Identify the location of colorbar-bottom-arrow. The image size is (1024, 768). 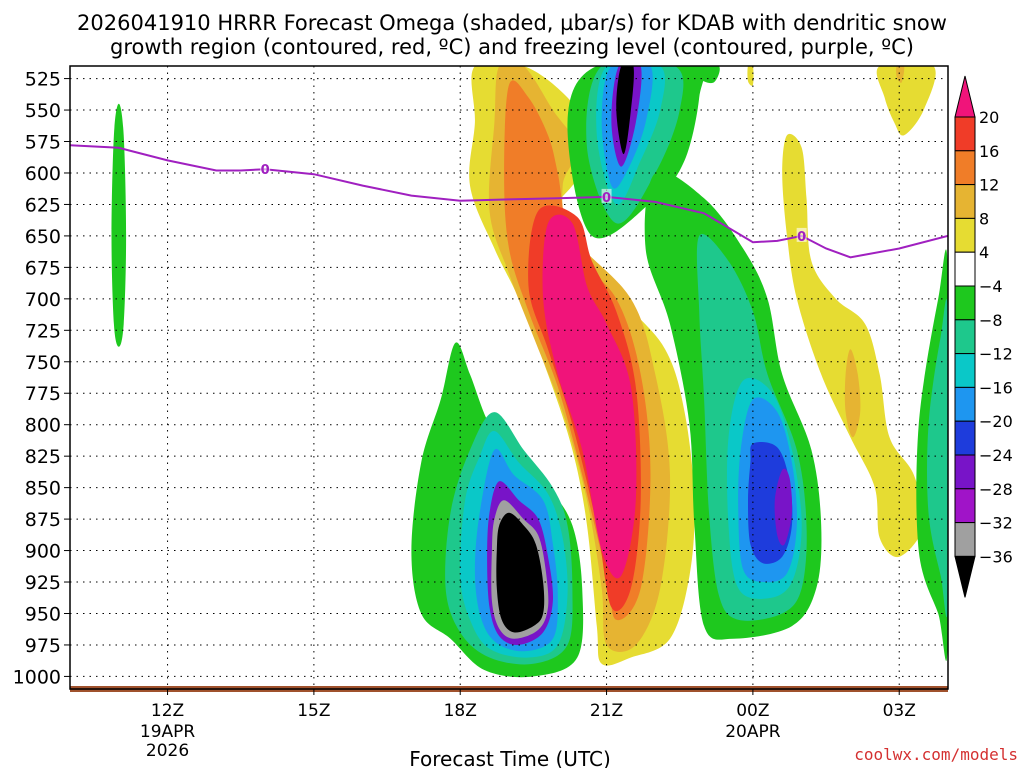
(965, 576).